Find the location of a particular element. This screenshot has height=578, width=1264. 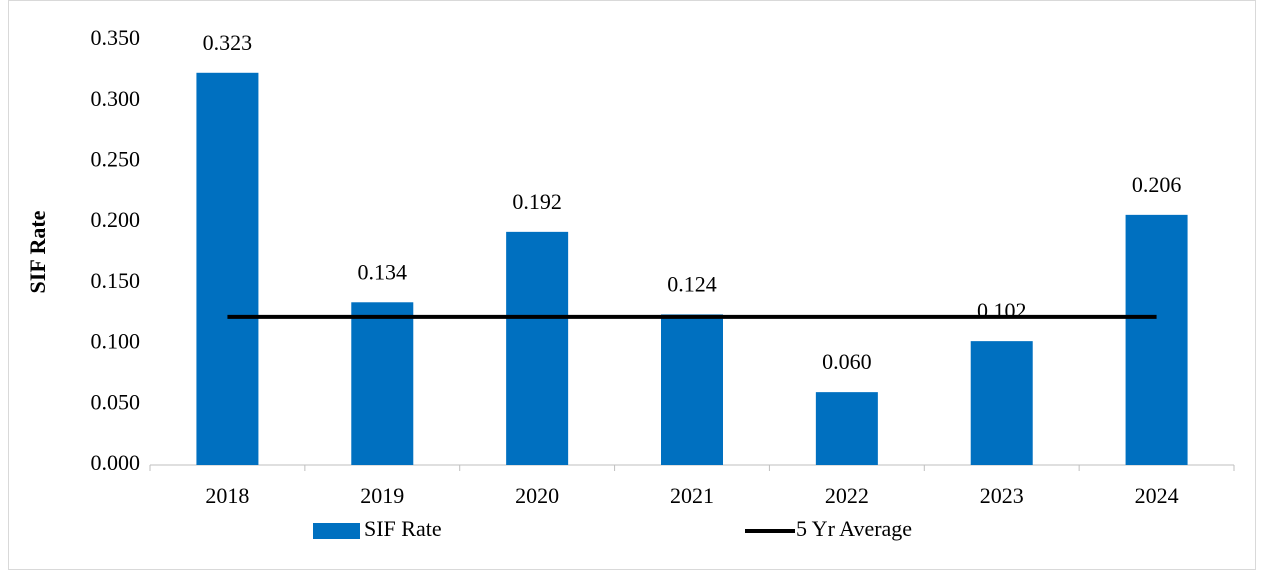

x-tick-label: 2021 is located at coordinates (692, 495).